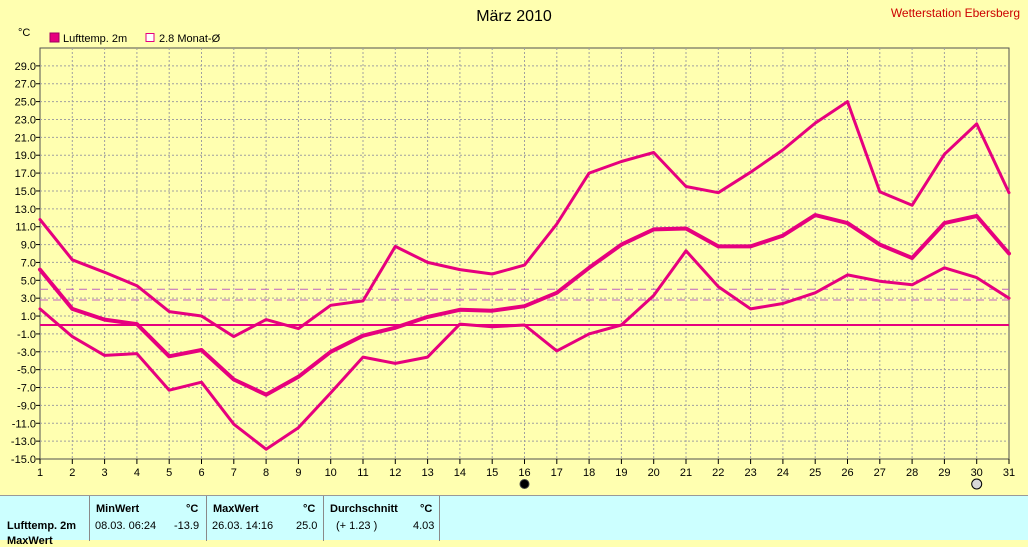 This screenshot has width=1028, height=547. I want to click on avg-unit-header: °C, so click(426, 509).